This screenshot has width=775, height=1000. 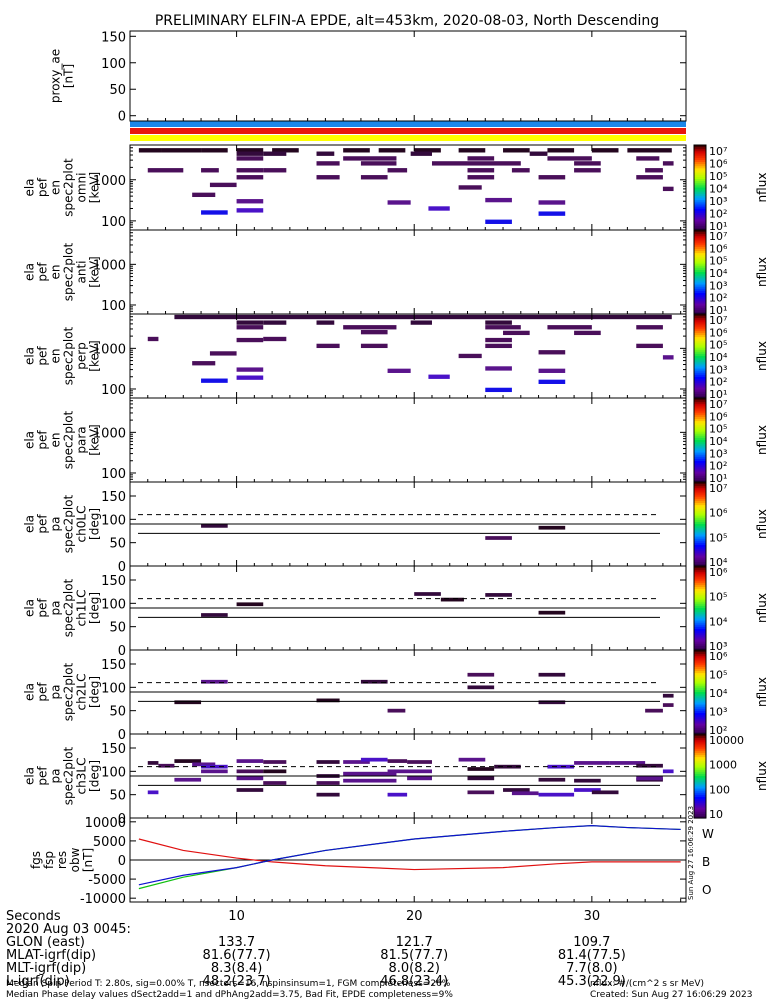 What do you see at coordinates (95, 439) in the screenshot?
I see `y-axis-label-line: [keV]` at bounding box center [95, 439].